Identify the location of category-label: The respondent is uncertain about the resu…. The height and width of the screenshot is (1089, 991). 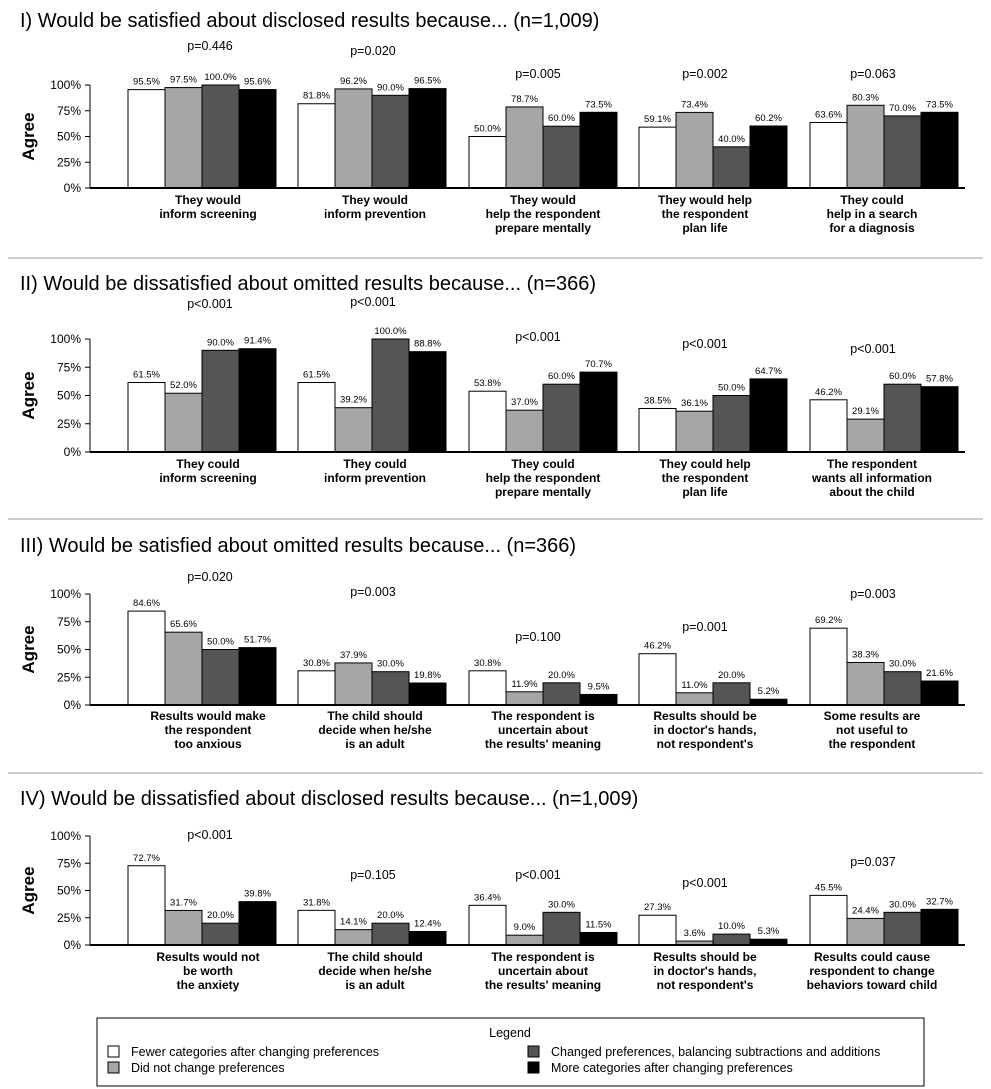
(543, 730).